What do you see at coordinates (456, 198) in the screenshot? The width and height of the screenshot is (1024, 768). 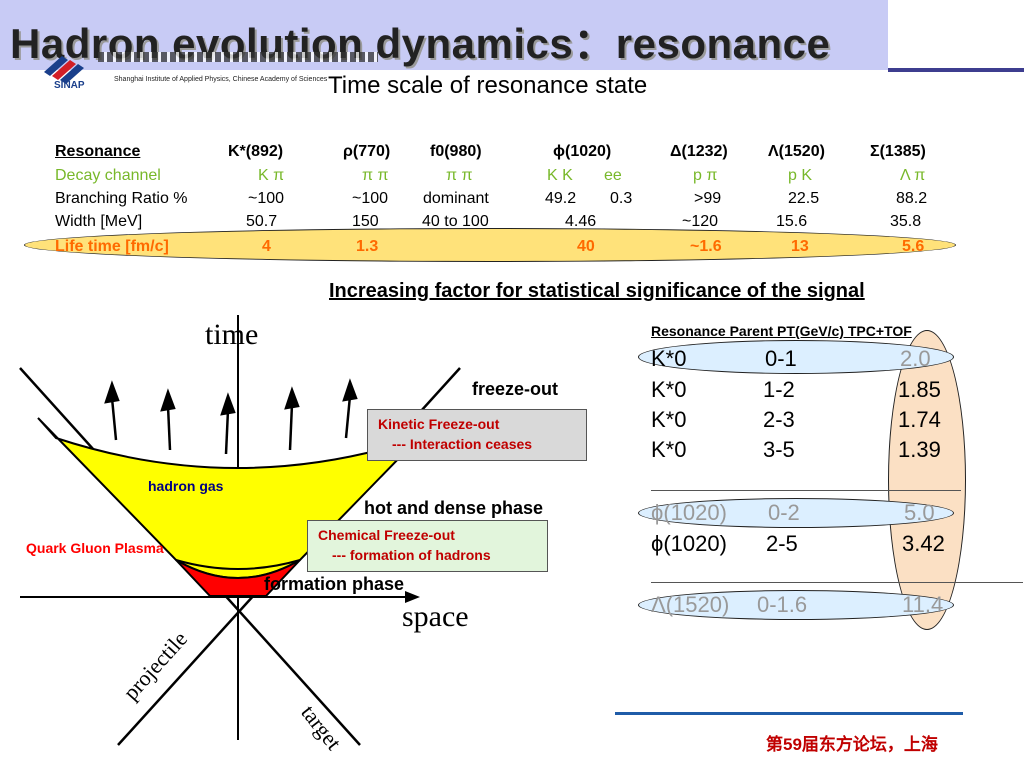 I see `br-f0980: dominant` at bounding box center [456, 198].